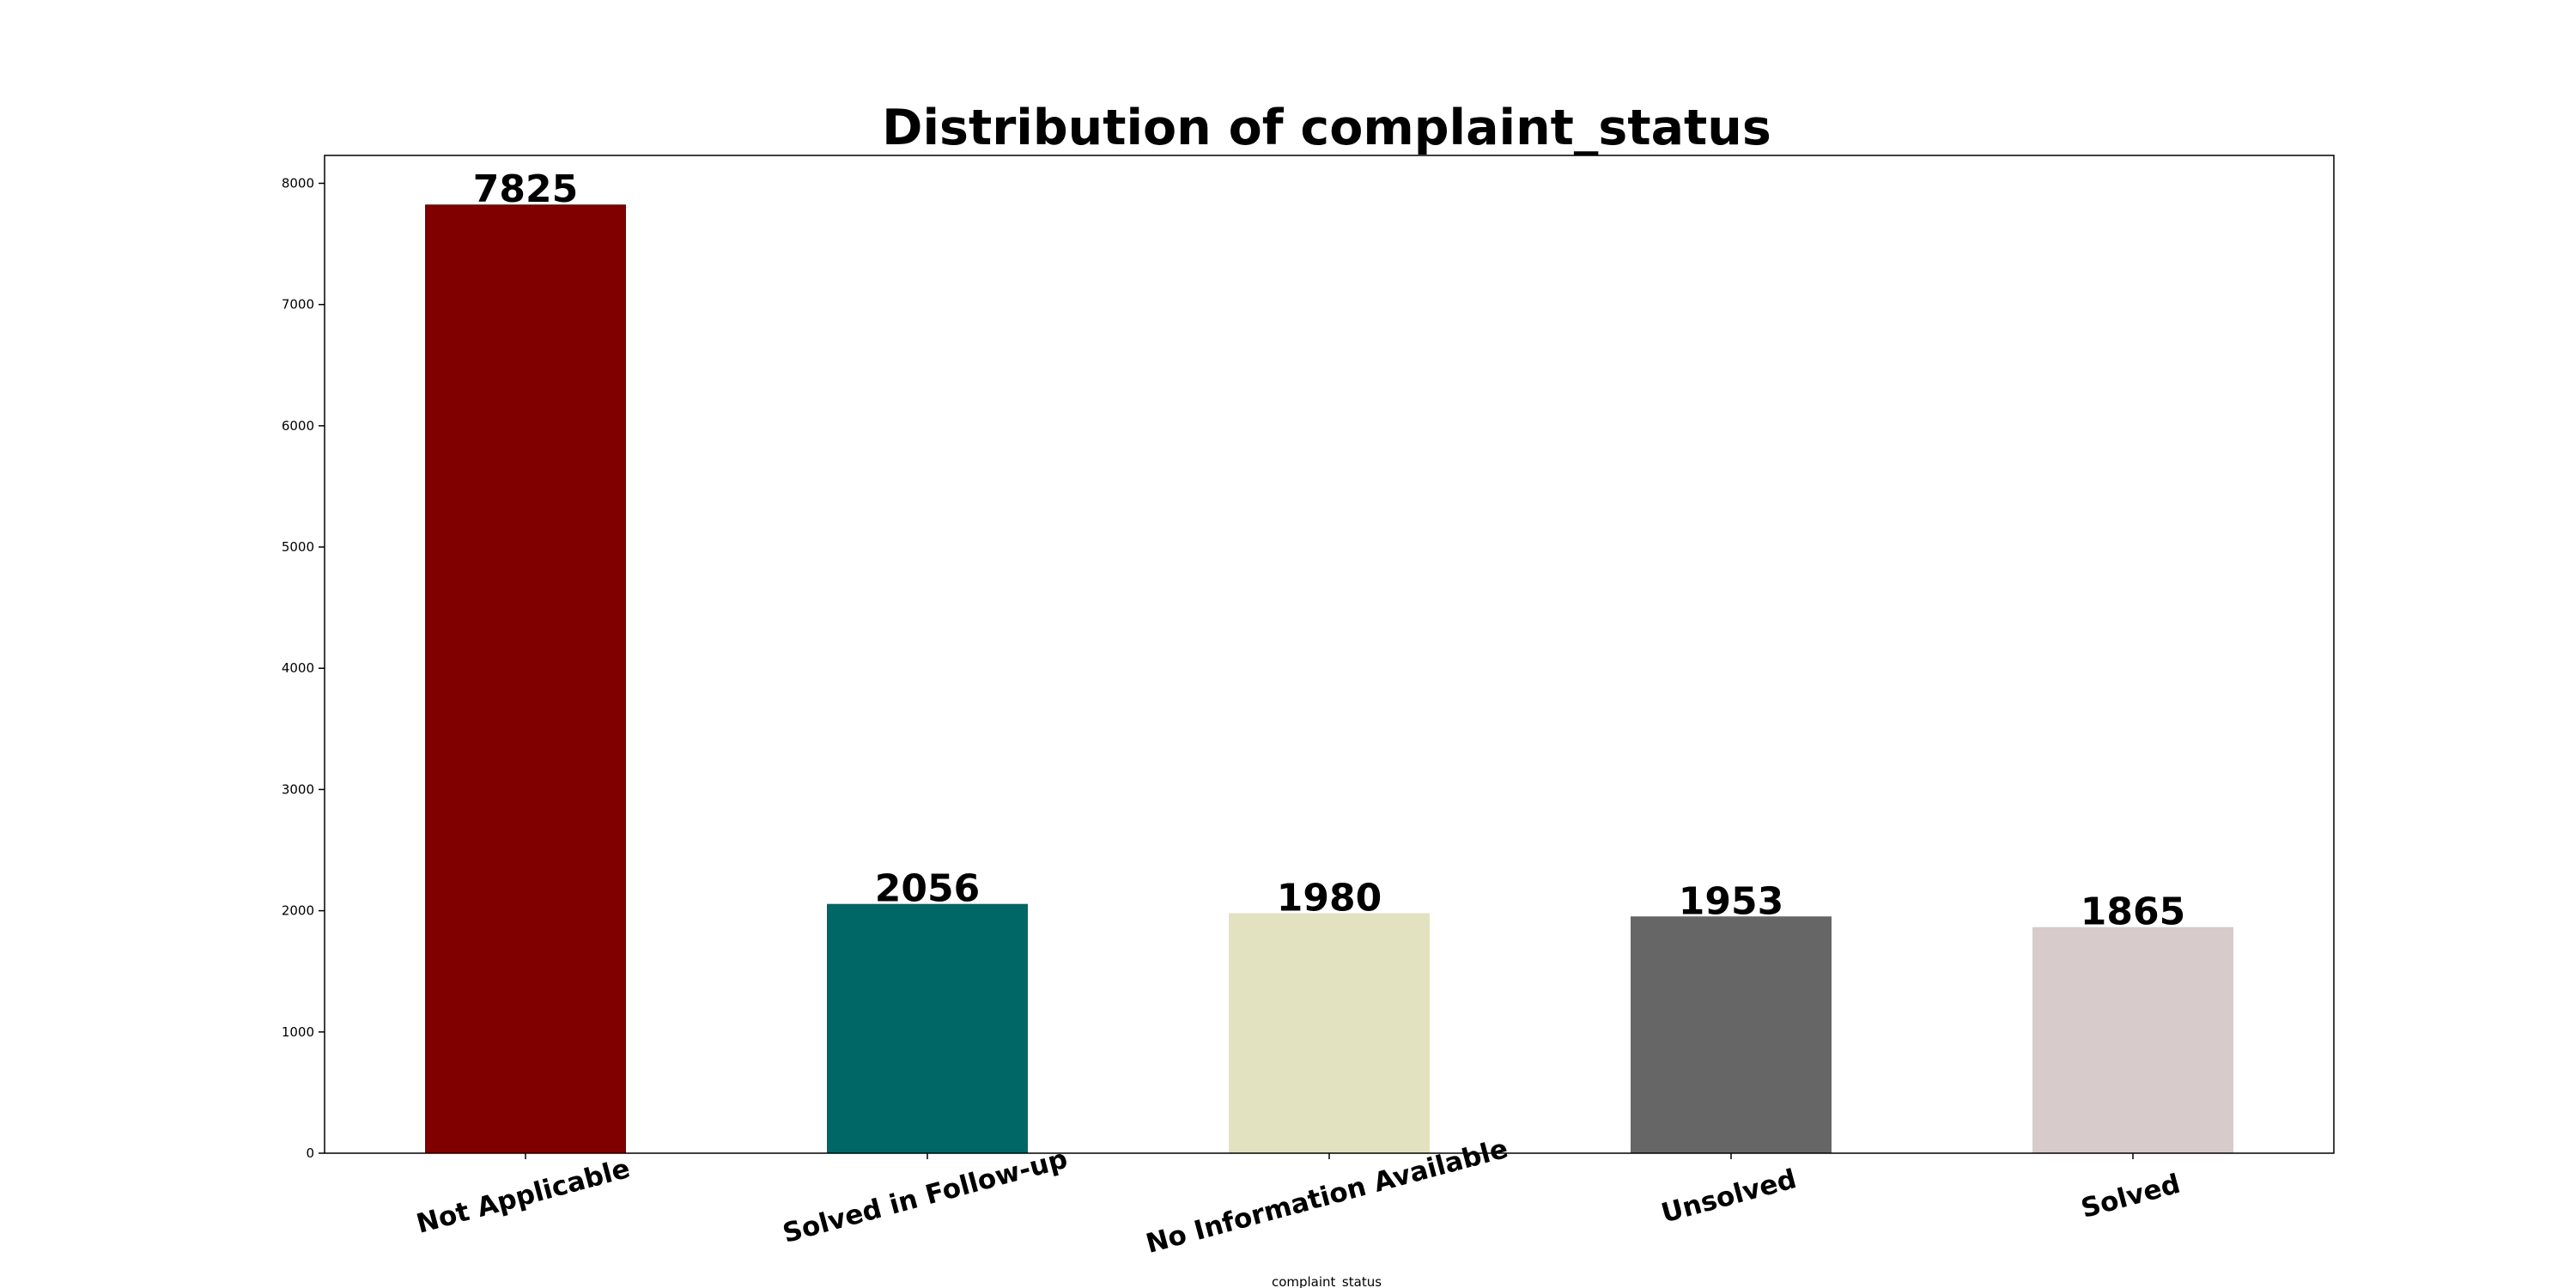 Image resolution: width=2576 pixels, height=1288 pixels. I want to click on bar-value-label: 1953, so click(1731, 901).